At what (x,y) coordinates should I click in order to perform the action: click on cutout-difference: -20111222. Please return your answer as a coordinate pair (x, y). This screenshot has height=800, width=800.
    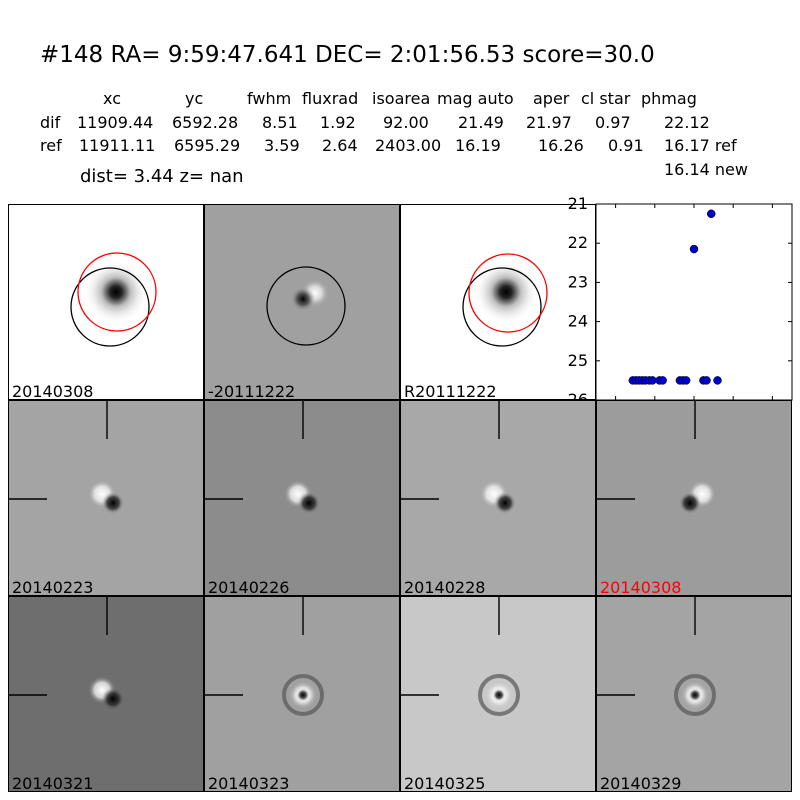
    Looking at the image, I should click on (302, 302).